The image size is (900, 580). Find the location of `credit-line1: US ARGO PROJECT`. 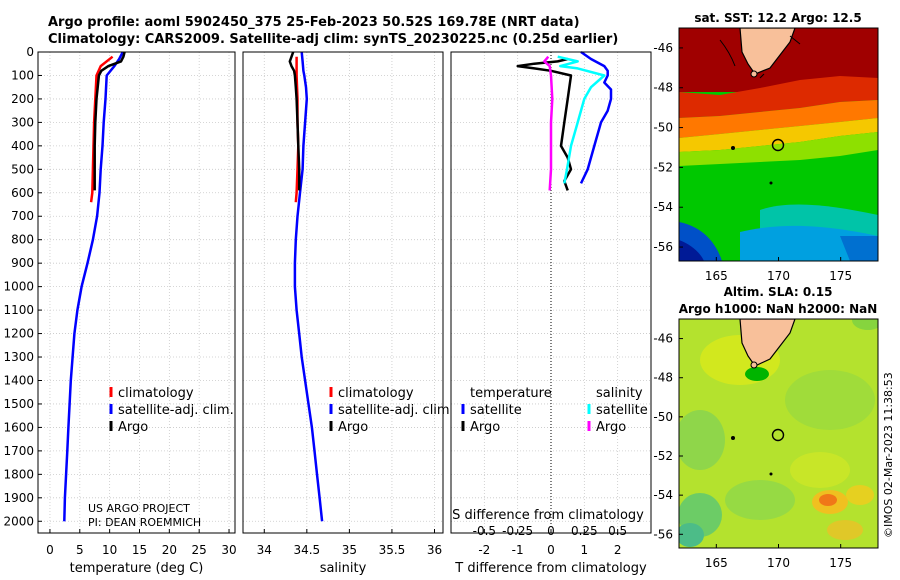

credit-line1: US ARGO PROJECT is located at coordinates (139, 508).